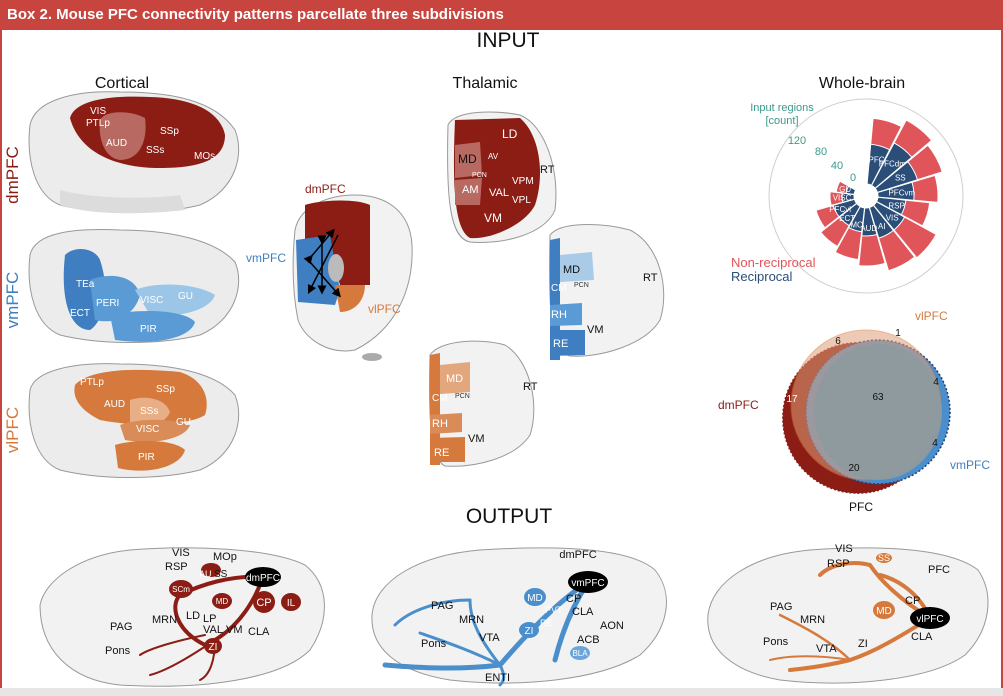 This screenshot has width=1003, height=696. What do you see at coordinates (440, 424) in the screenshot?
I see `th-vl-rh: RH` at bounding box center [440, 424].